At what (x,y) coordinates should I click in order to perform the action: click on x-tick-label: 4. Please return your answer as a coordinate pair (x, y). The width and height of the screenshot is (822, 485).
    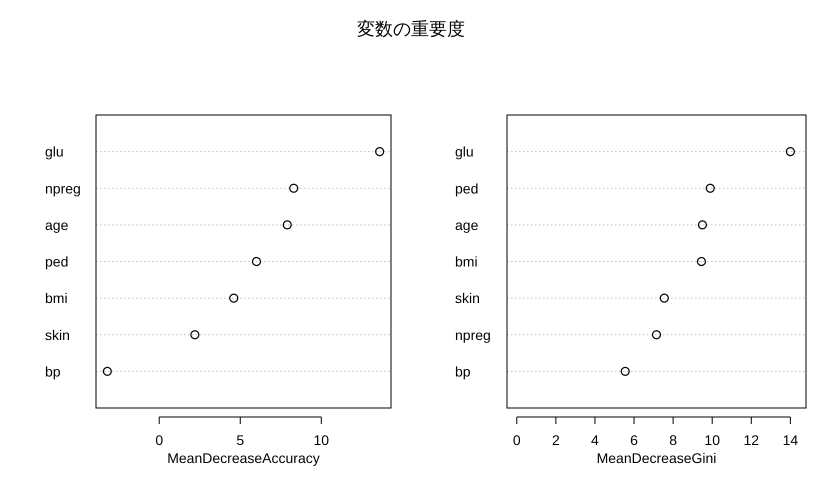
    Looking at the image, I should click on (595, 440).